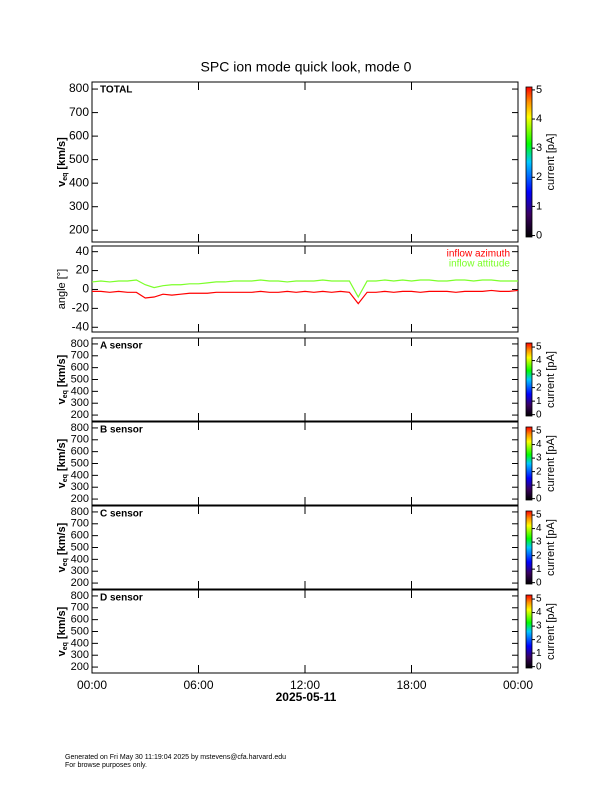 The image size is (612, 792). What do you see at coordinates (121, 598) in the screenshot?
I see `panel-label: D sensor` at bounding box center [121, 598].